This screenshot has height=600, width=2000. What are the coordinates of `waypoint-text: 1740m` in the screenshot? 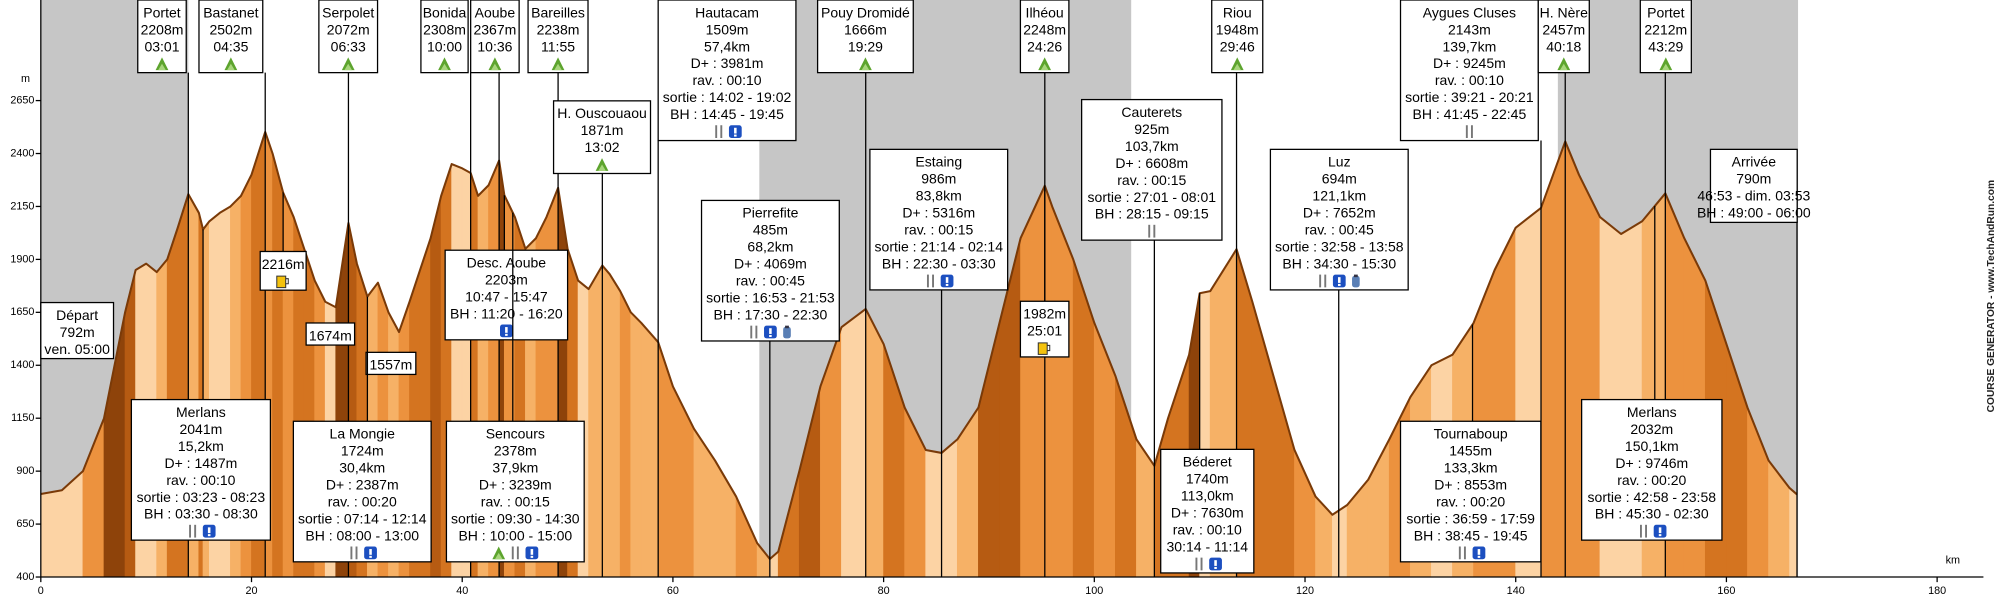 It's located at (1207, 479).